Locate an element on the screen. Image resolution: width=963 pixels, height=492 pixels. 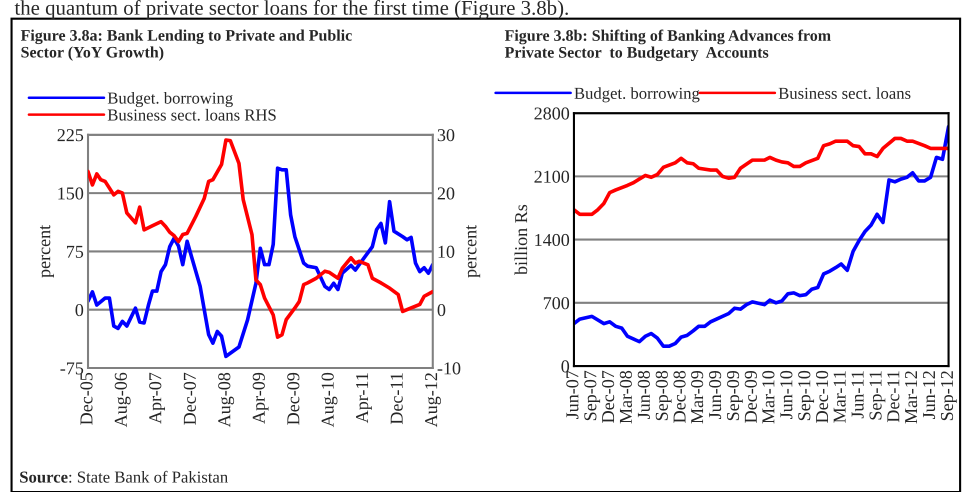
x-tick-label: Sep-11 is located at coordinates (877, 395).